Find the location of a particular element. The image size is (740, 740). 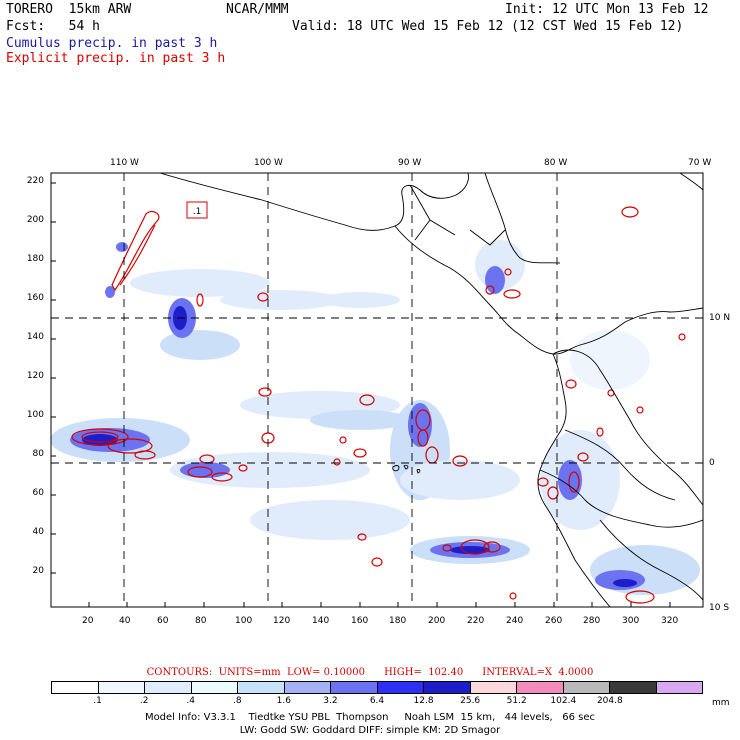

y-tick: 60 is located at coordinates (38, 493).